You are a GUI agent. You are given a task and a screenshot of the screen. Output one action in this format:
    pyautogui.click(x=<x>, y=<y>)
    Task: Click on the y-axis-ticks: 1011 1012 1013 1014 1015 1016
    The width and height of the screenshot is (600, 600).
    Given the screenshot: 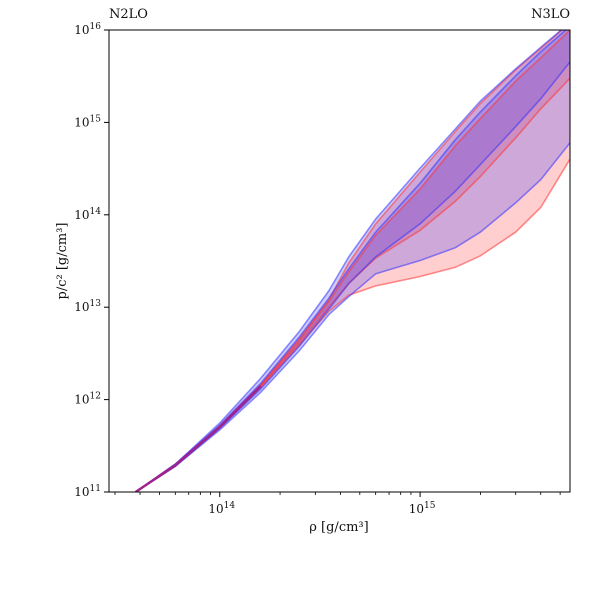 What is the action you would take?
    pyautogui.click(x=91, y=260)
    